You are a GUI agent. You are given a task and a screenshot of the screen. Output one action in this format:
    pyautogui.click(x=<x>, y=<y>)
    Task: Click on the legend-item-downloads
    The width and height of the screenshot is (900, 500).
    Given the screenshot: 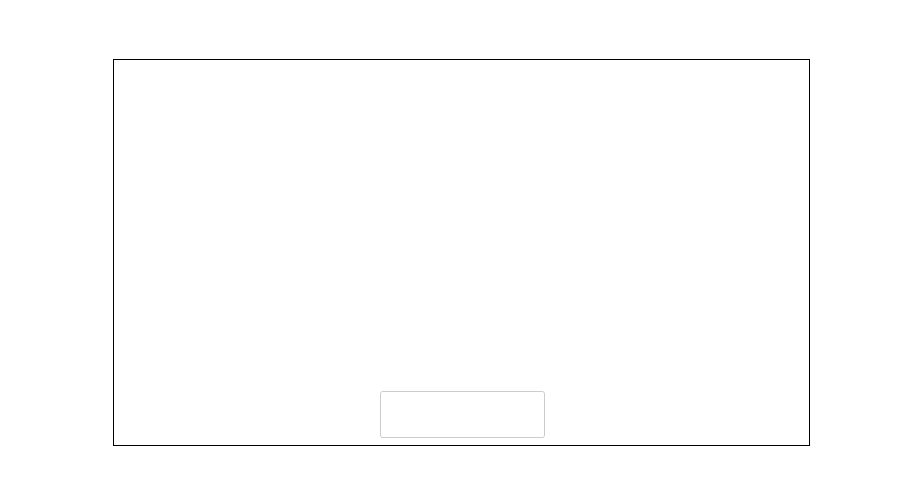 What is the action you would take?
    pyautogui.click(x=462, y=425)
    